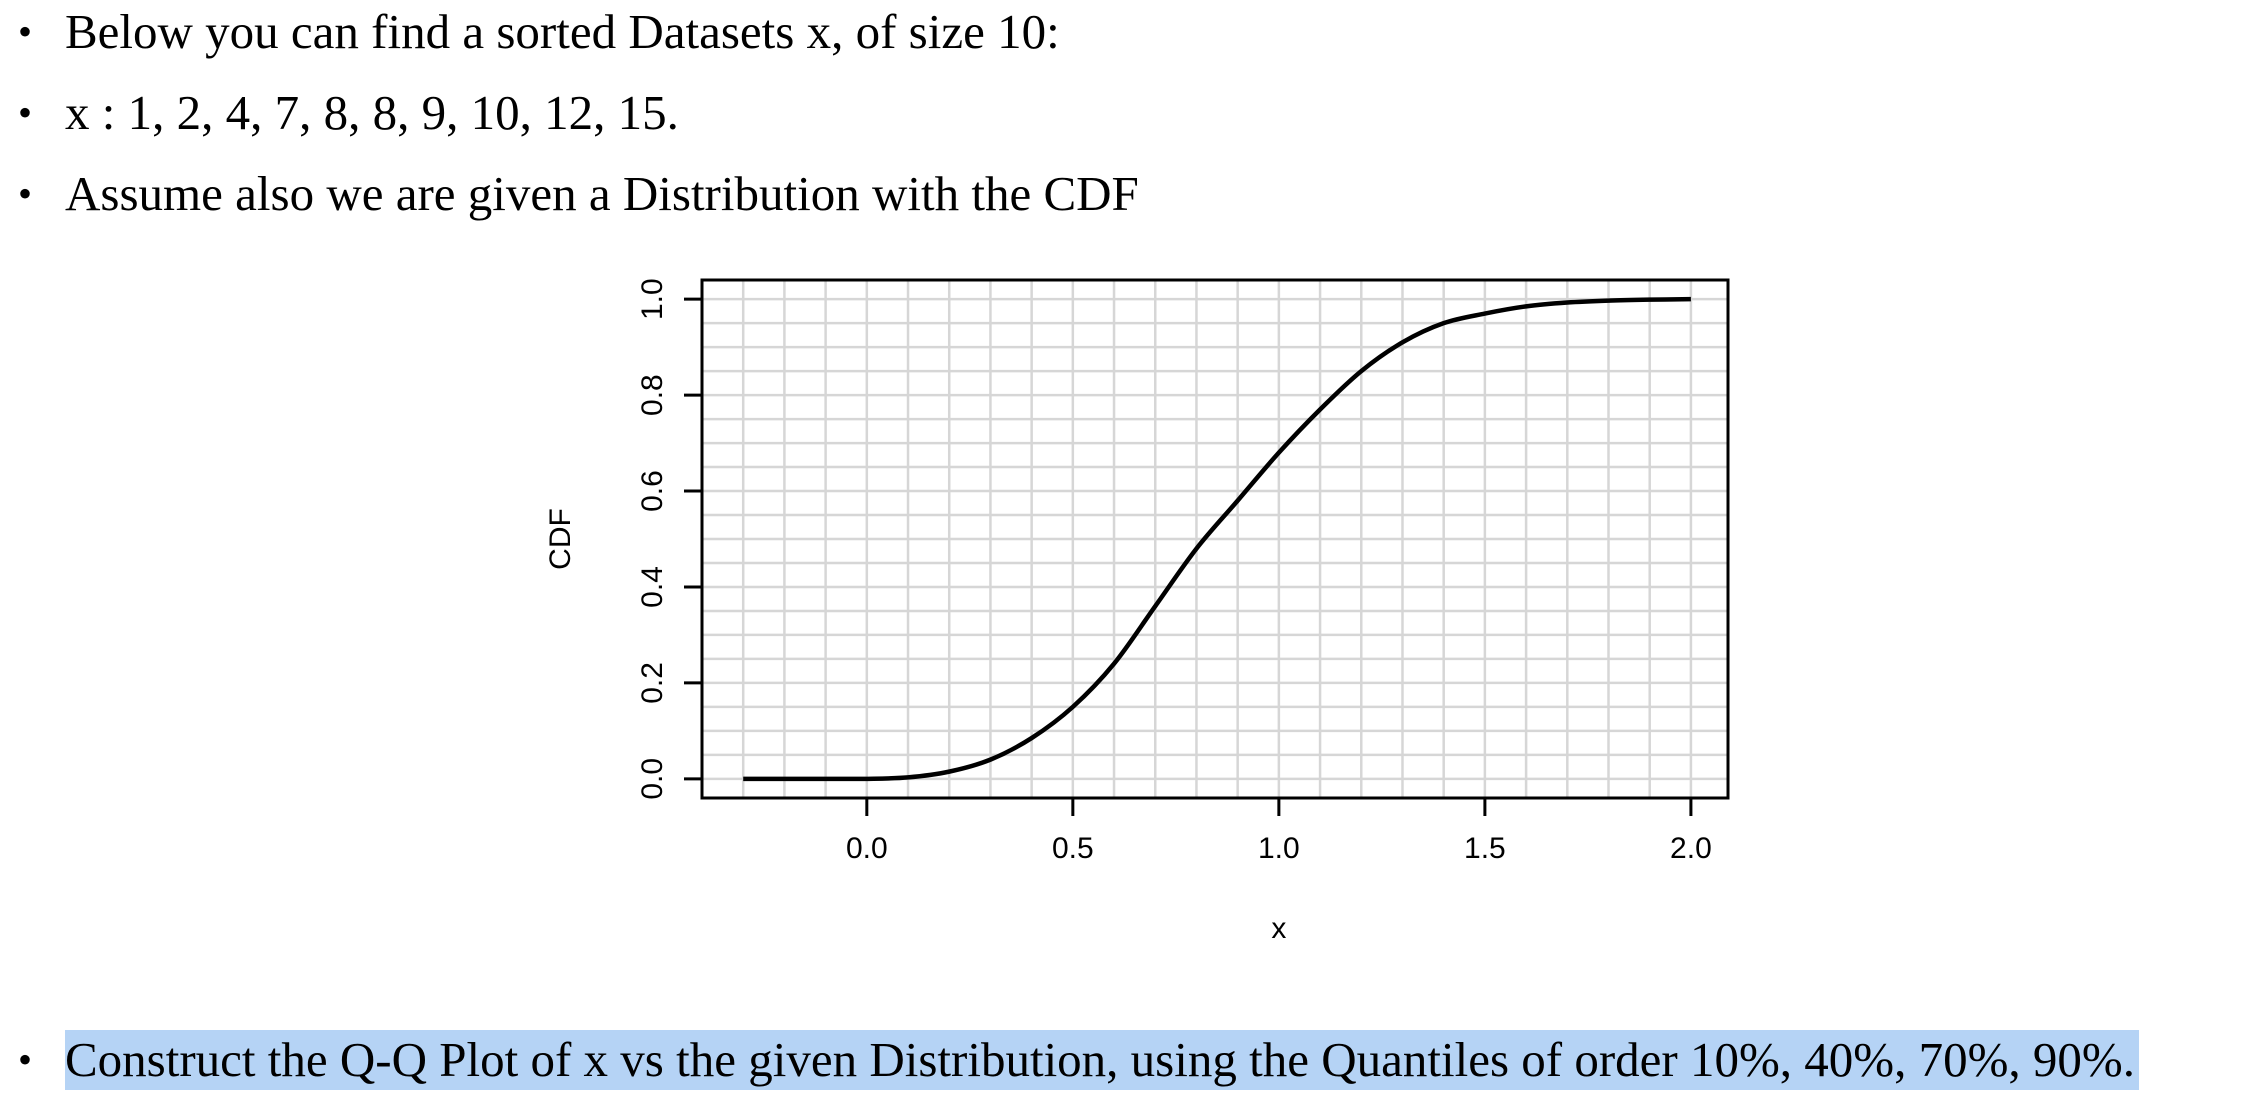 The width and height of the screenshot is (2268, 1110). What do you see at coordinates (560, 539) in the screenshot?
I see `y-axis-label: CDF` at bounding box center [560, 539].